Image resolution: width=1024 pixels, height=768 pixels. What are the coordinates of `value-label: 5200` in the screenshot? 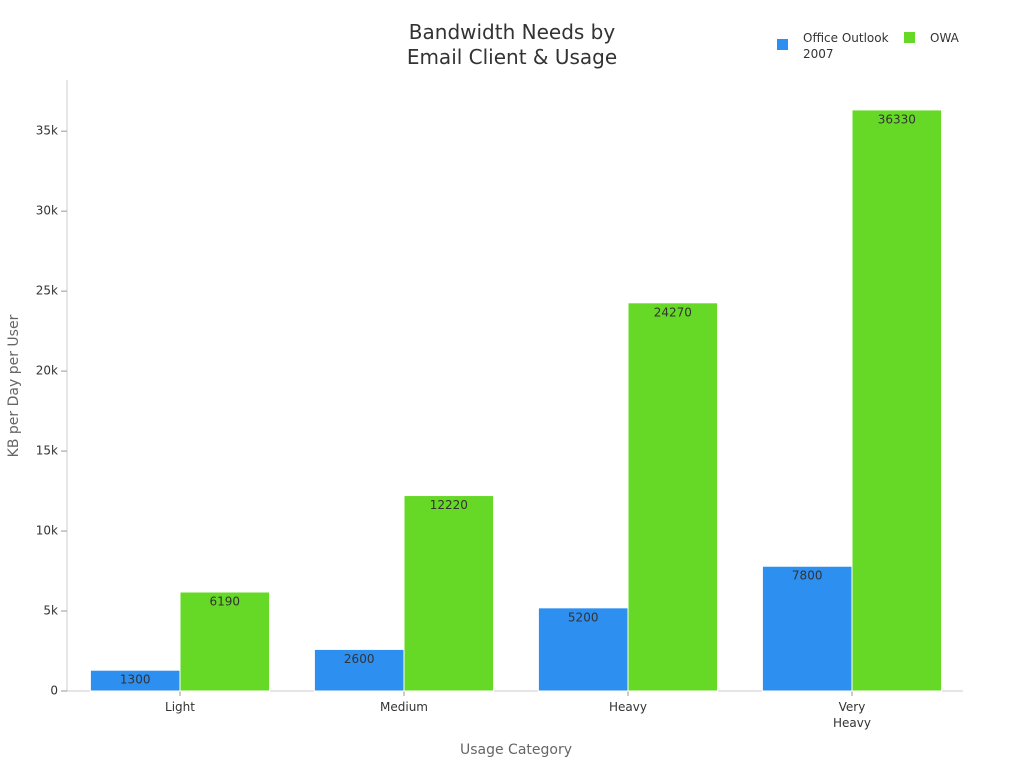 It's located at (583, 617).